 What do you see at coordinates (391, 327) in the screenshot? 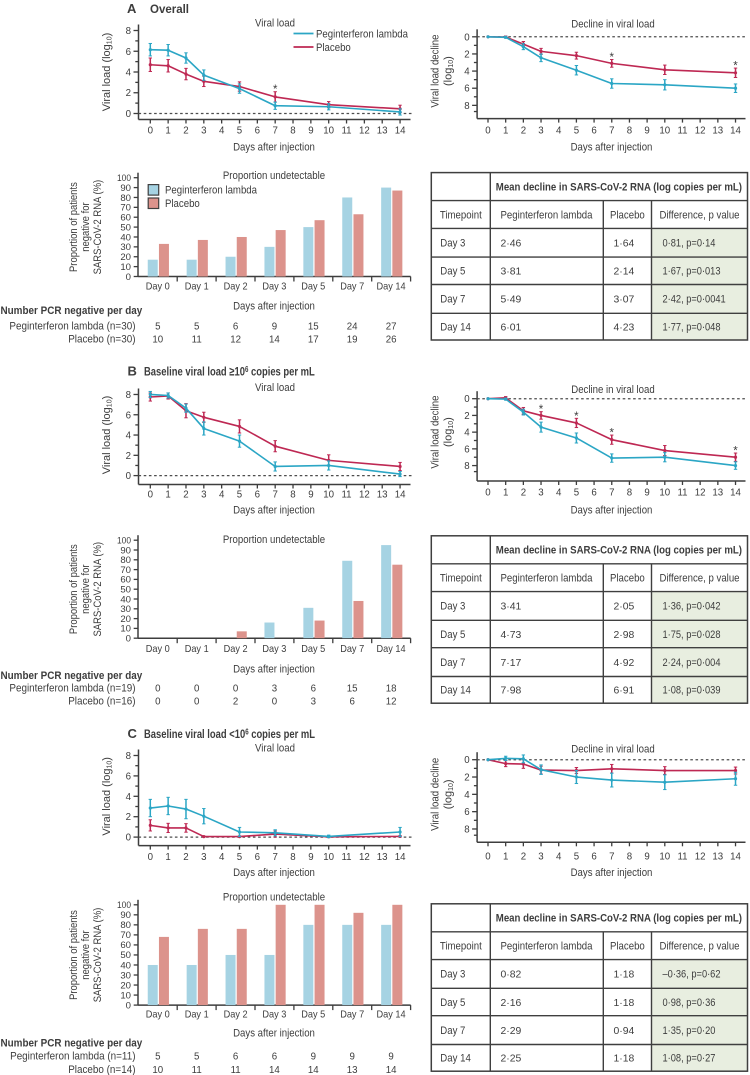
I see `svg-text: 27` at bounding box center [391, 327].